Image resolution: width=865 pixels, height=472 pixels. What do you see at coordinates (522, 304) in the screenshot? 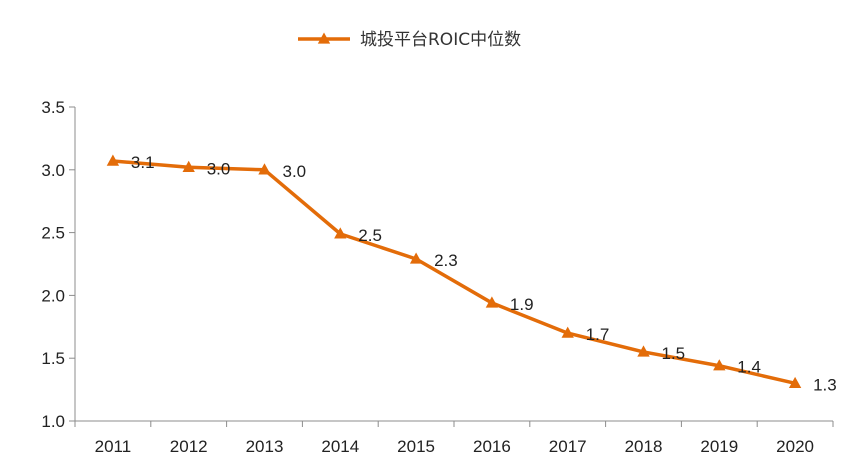
I see `data-label: 1.9` at bounding box center [522, 304].